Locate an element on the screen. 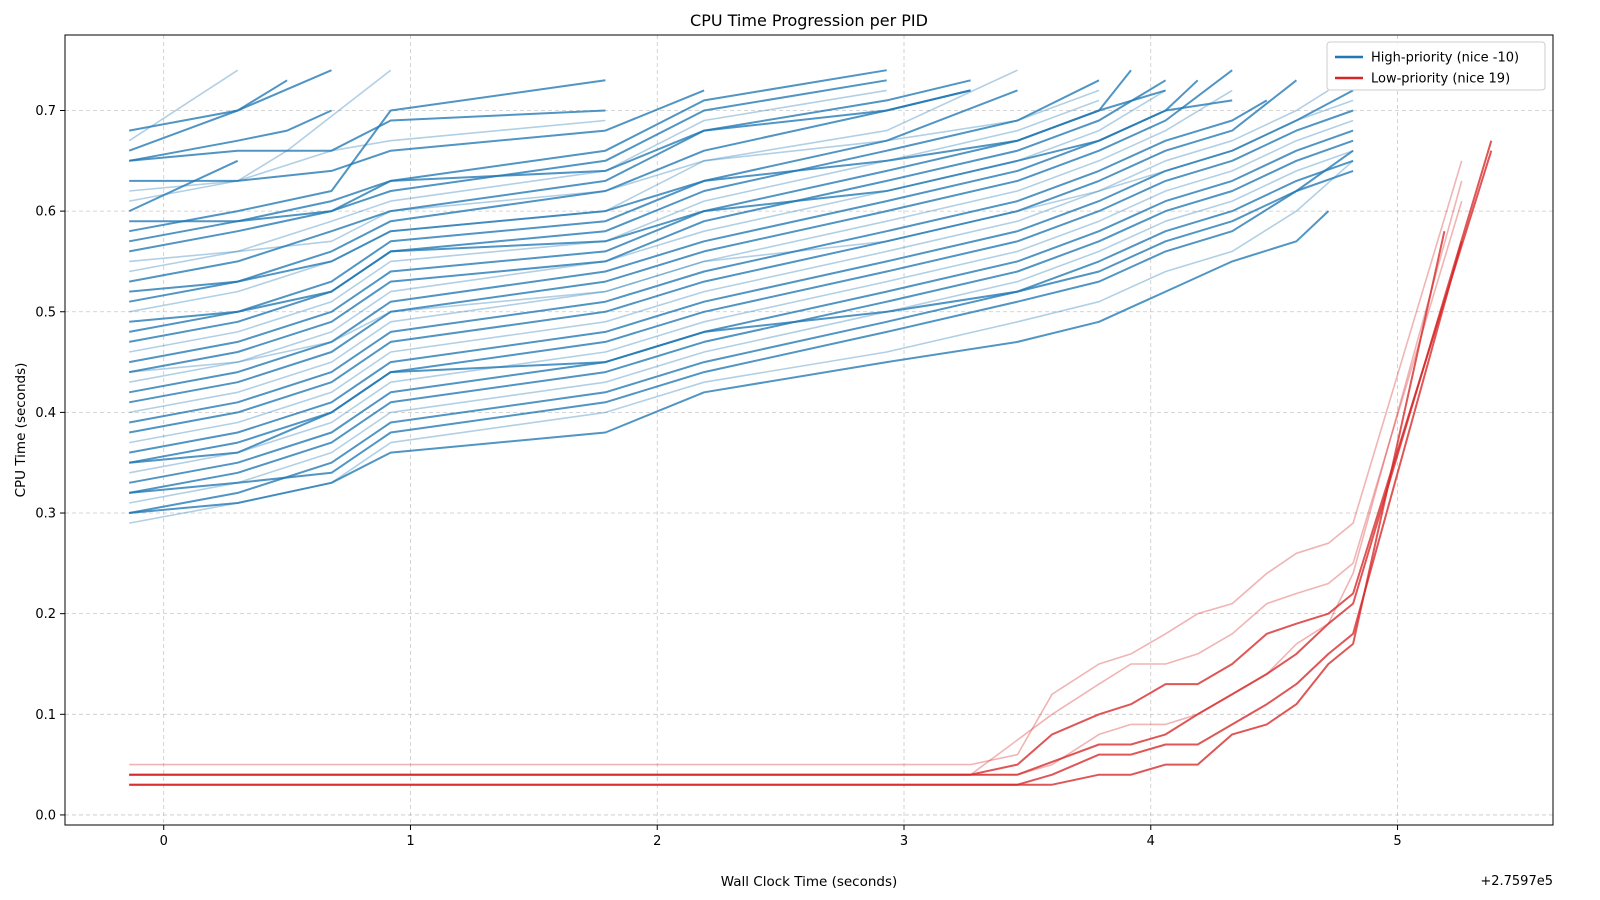 The width and height of the screenshot is (1600, 900). x-axis-label: Wall Clock Time (seconds) is located at coordinates (809, 882).